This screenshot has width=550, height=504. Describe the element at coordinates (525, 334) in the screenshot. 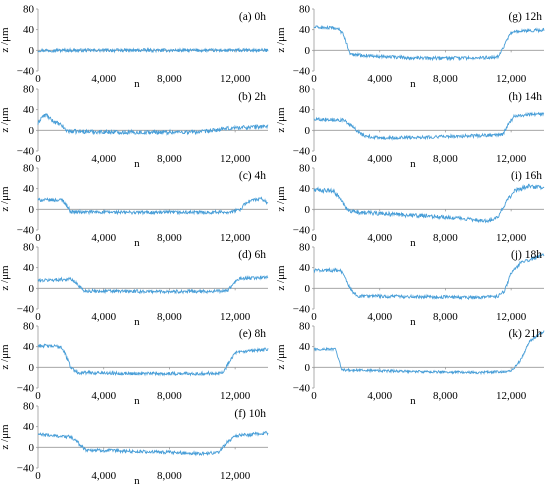

I see `panel-label-k: (k) 21h` at that location.